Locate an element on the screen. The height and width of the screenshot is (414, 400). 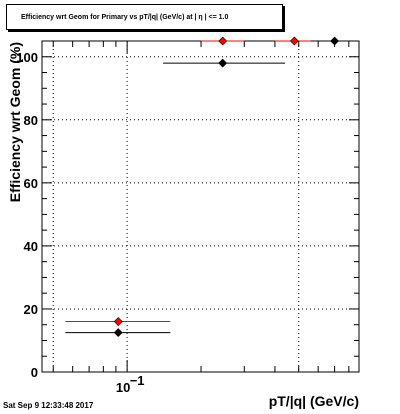
y-tick-label: 100 is located at coordinates (27, 57).